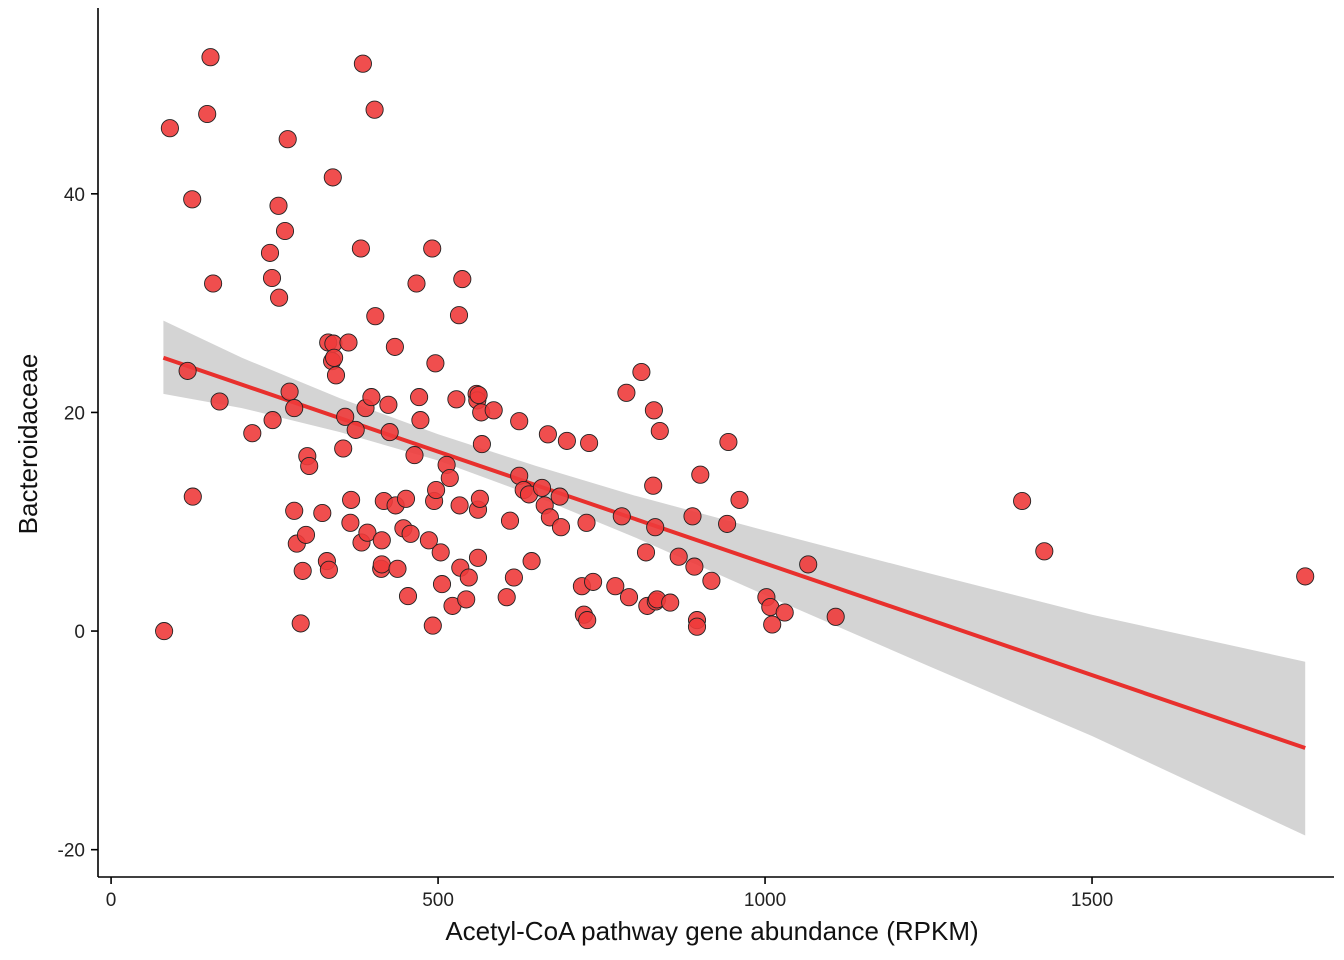 The width and height of the screenshot is (1344, 960). What do you see at coordinates (1092, 900) in the screenshot?
I see `x-tick-label: 1500` at bounding box center [1092, 900].